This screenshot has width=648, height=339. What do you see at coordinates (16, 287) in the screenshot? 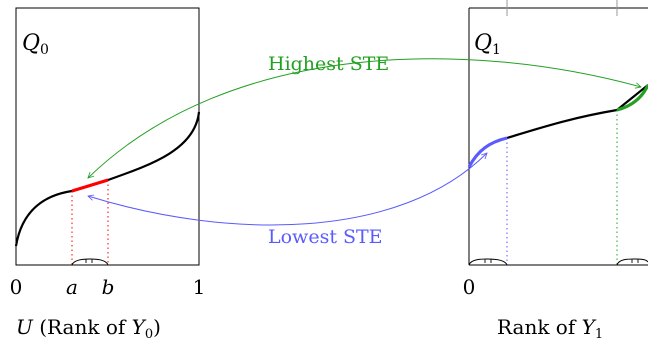
I see `left-tick-0: 0` at bounding box center [16, 287].